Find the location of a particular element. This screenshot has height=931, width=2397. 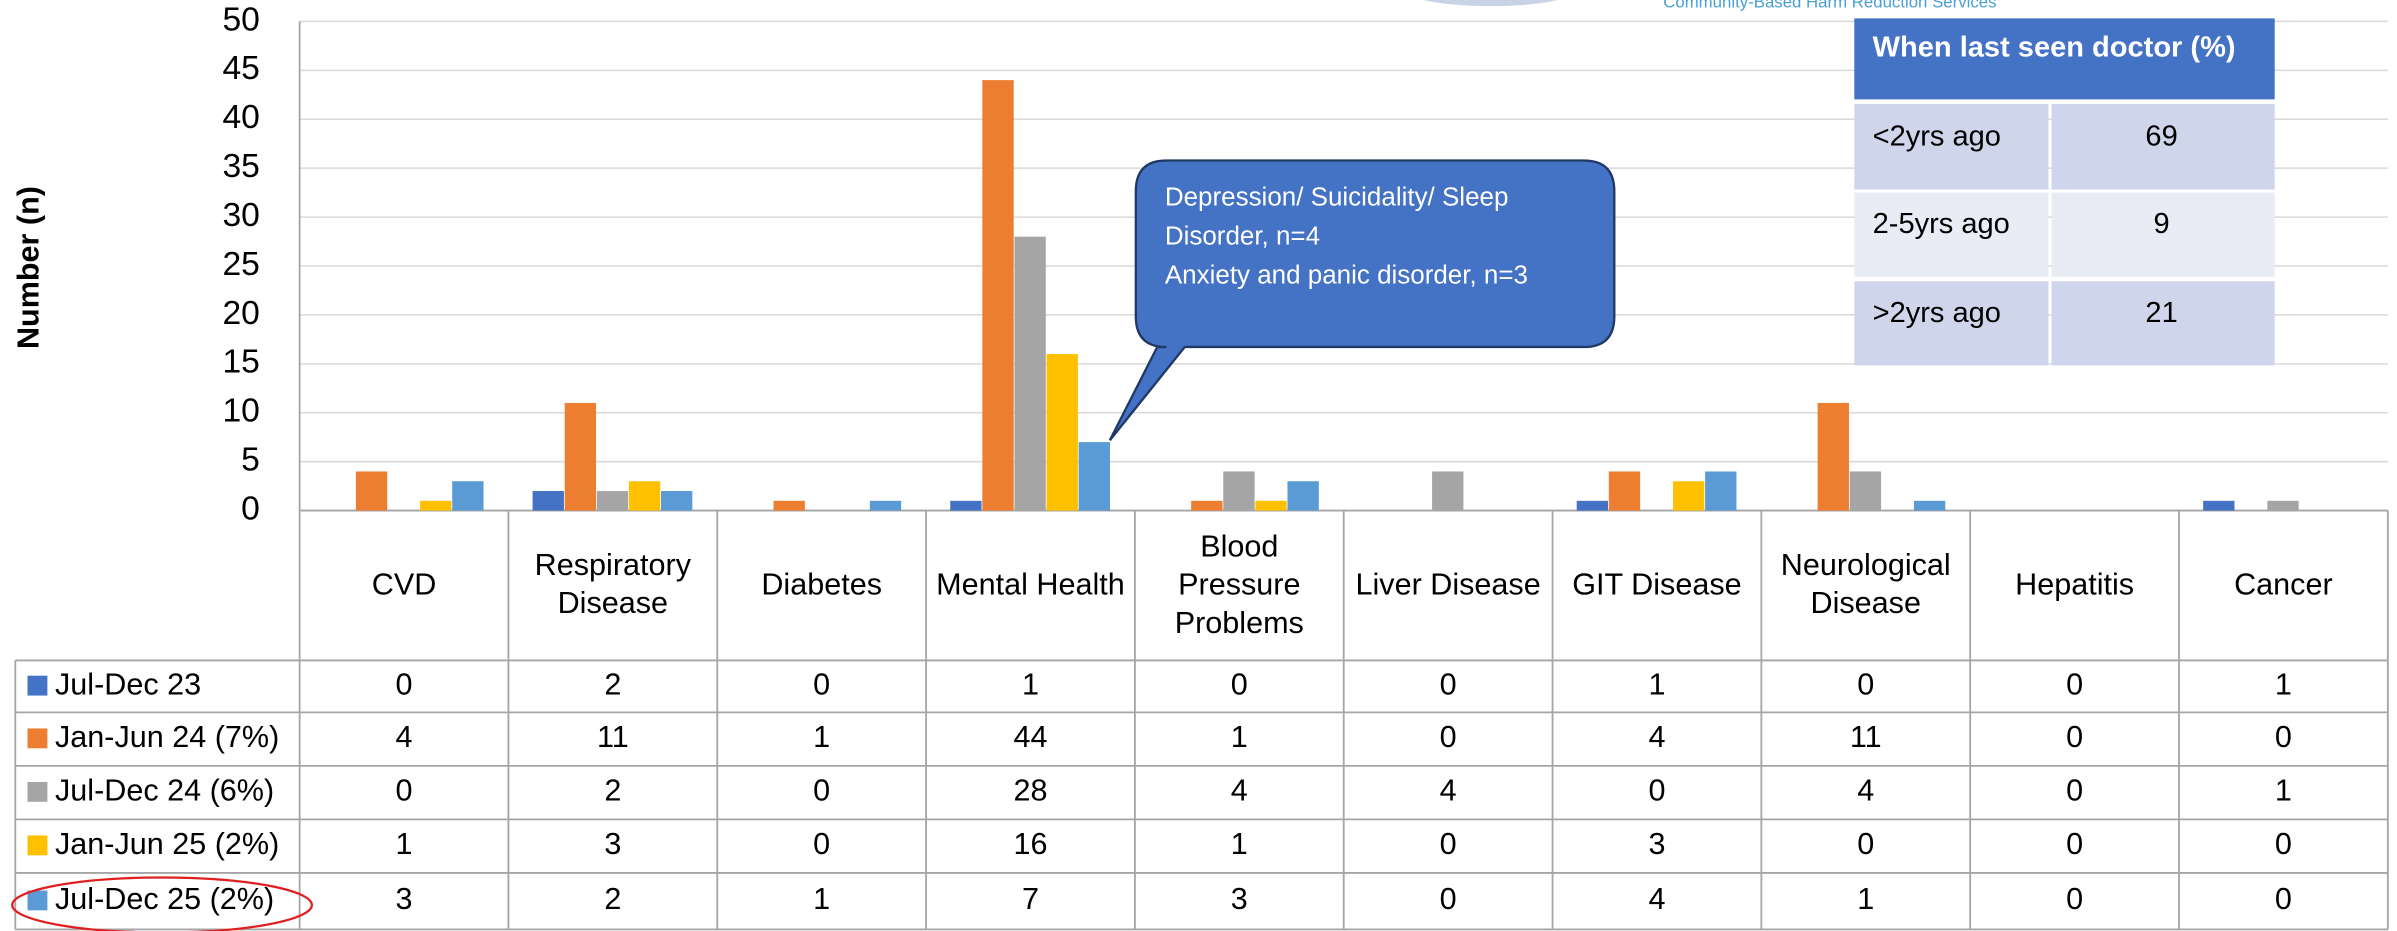

category-label-box: Blood Pressure Problems is located at coordinates (1239, 584).